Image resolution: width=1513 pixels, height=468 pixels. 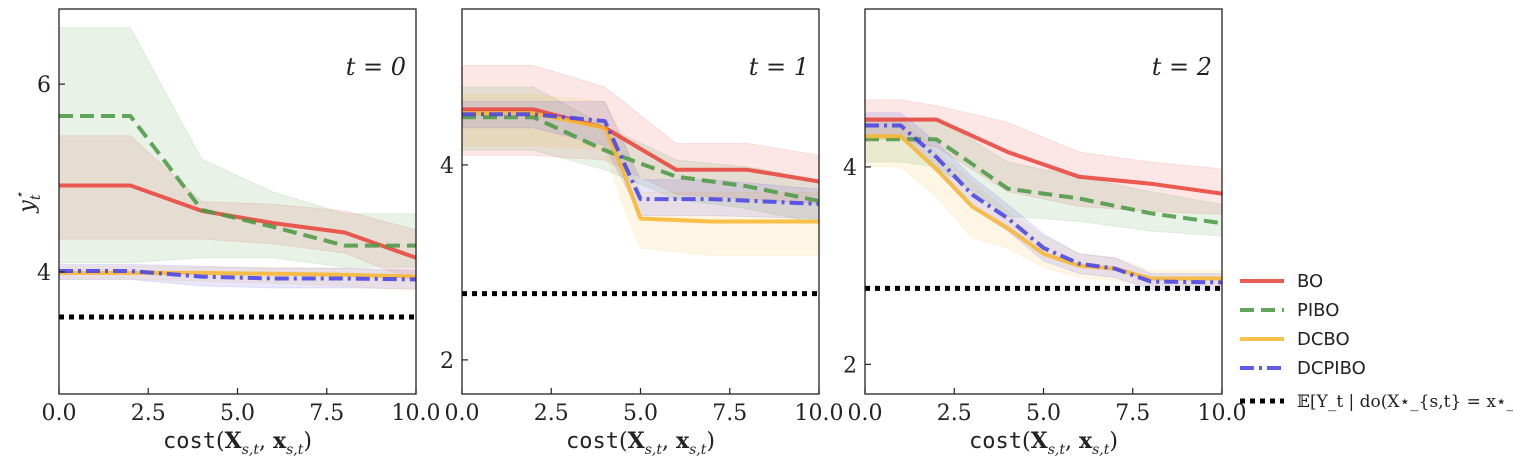 I want to click on y-tick-label-0-0: 4, so click(x=44, y=273).